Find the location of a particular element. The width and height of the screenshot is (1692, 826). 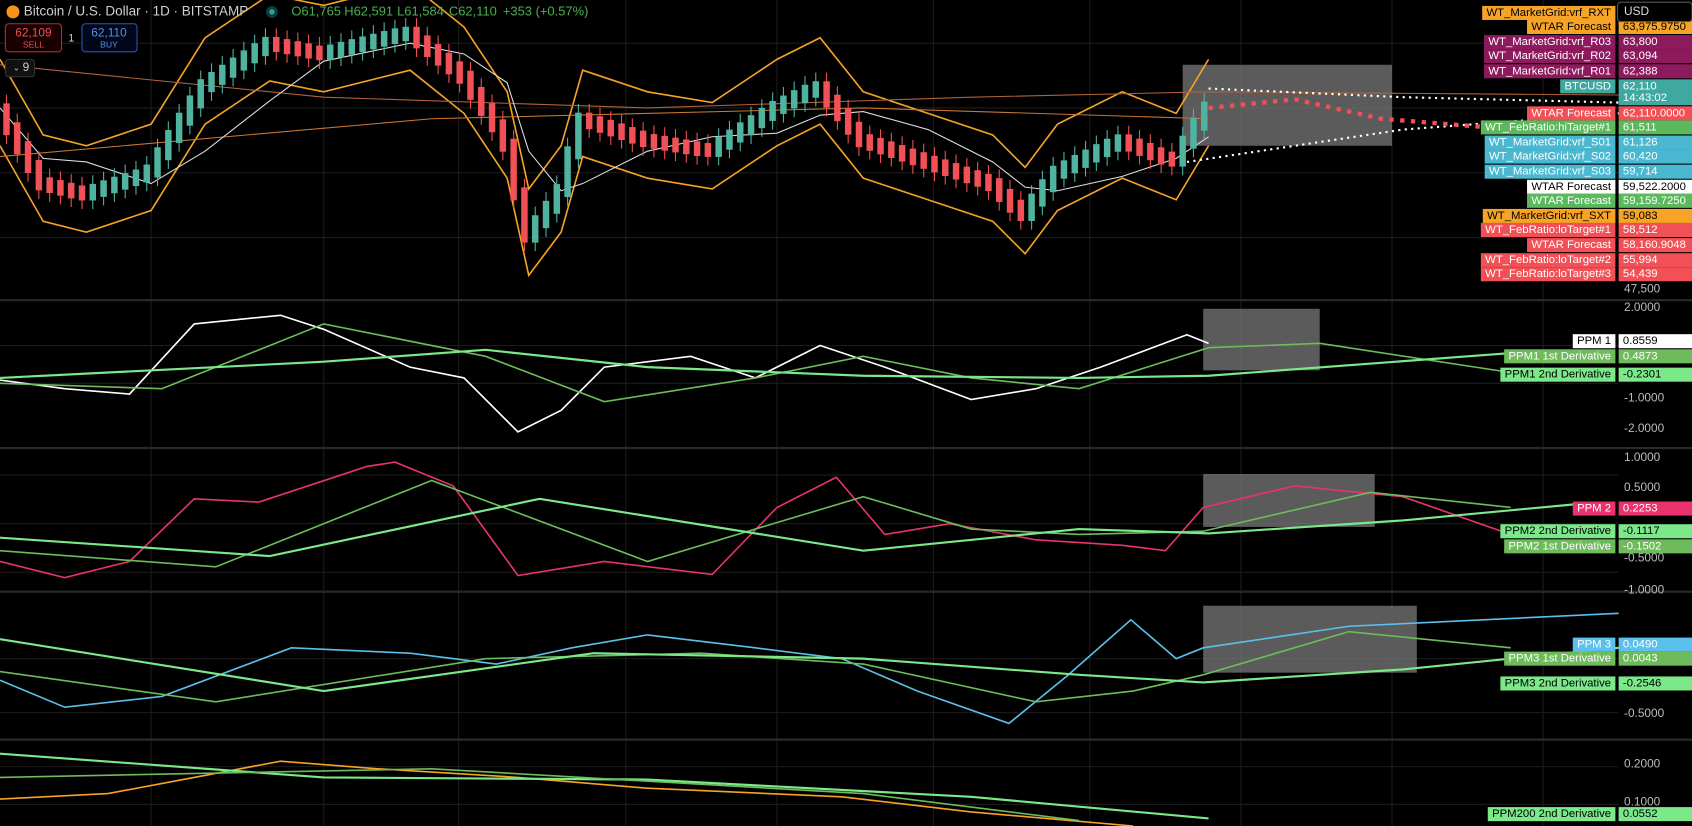

buy-label: BUY is located at coordinates (109, 45).